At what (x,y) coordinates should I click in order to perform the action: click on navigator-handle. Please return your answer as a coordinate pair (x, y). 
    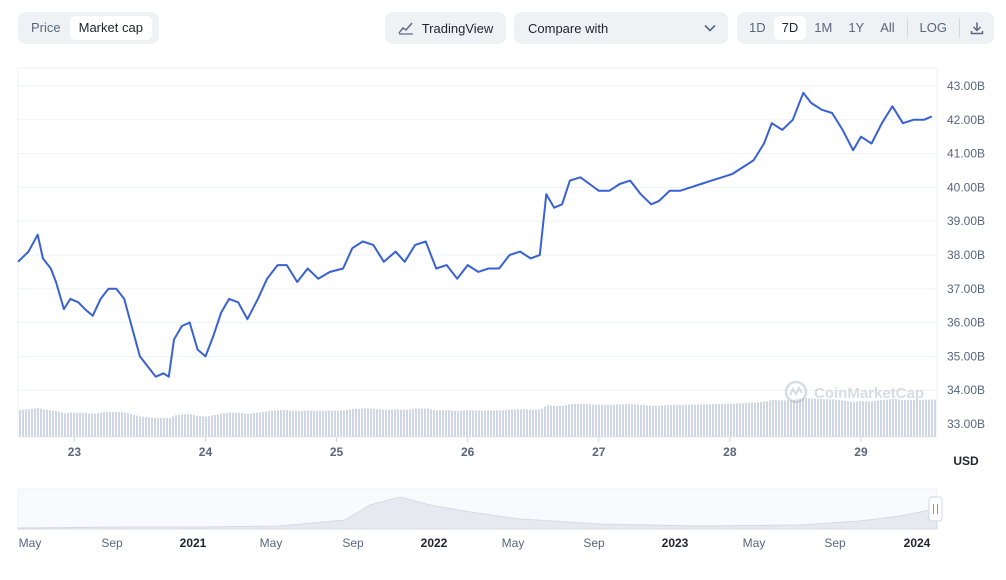
    Looking at the image, I should click on (935, 509).